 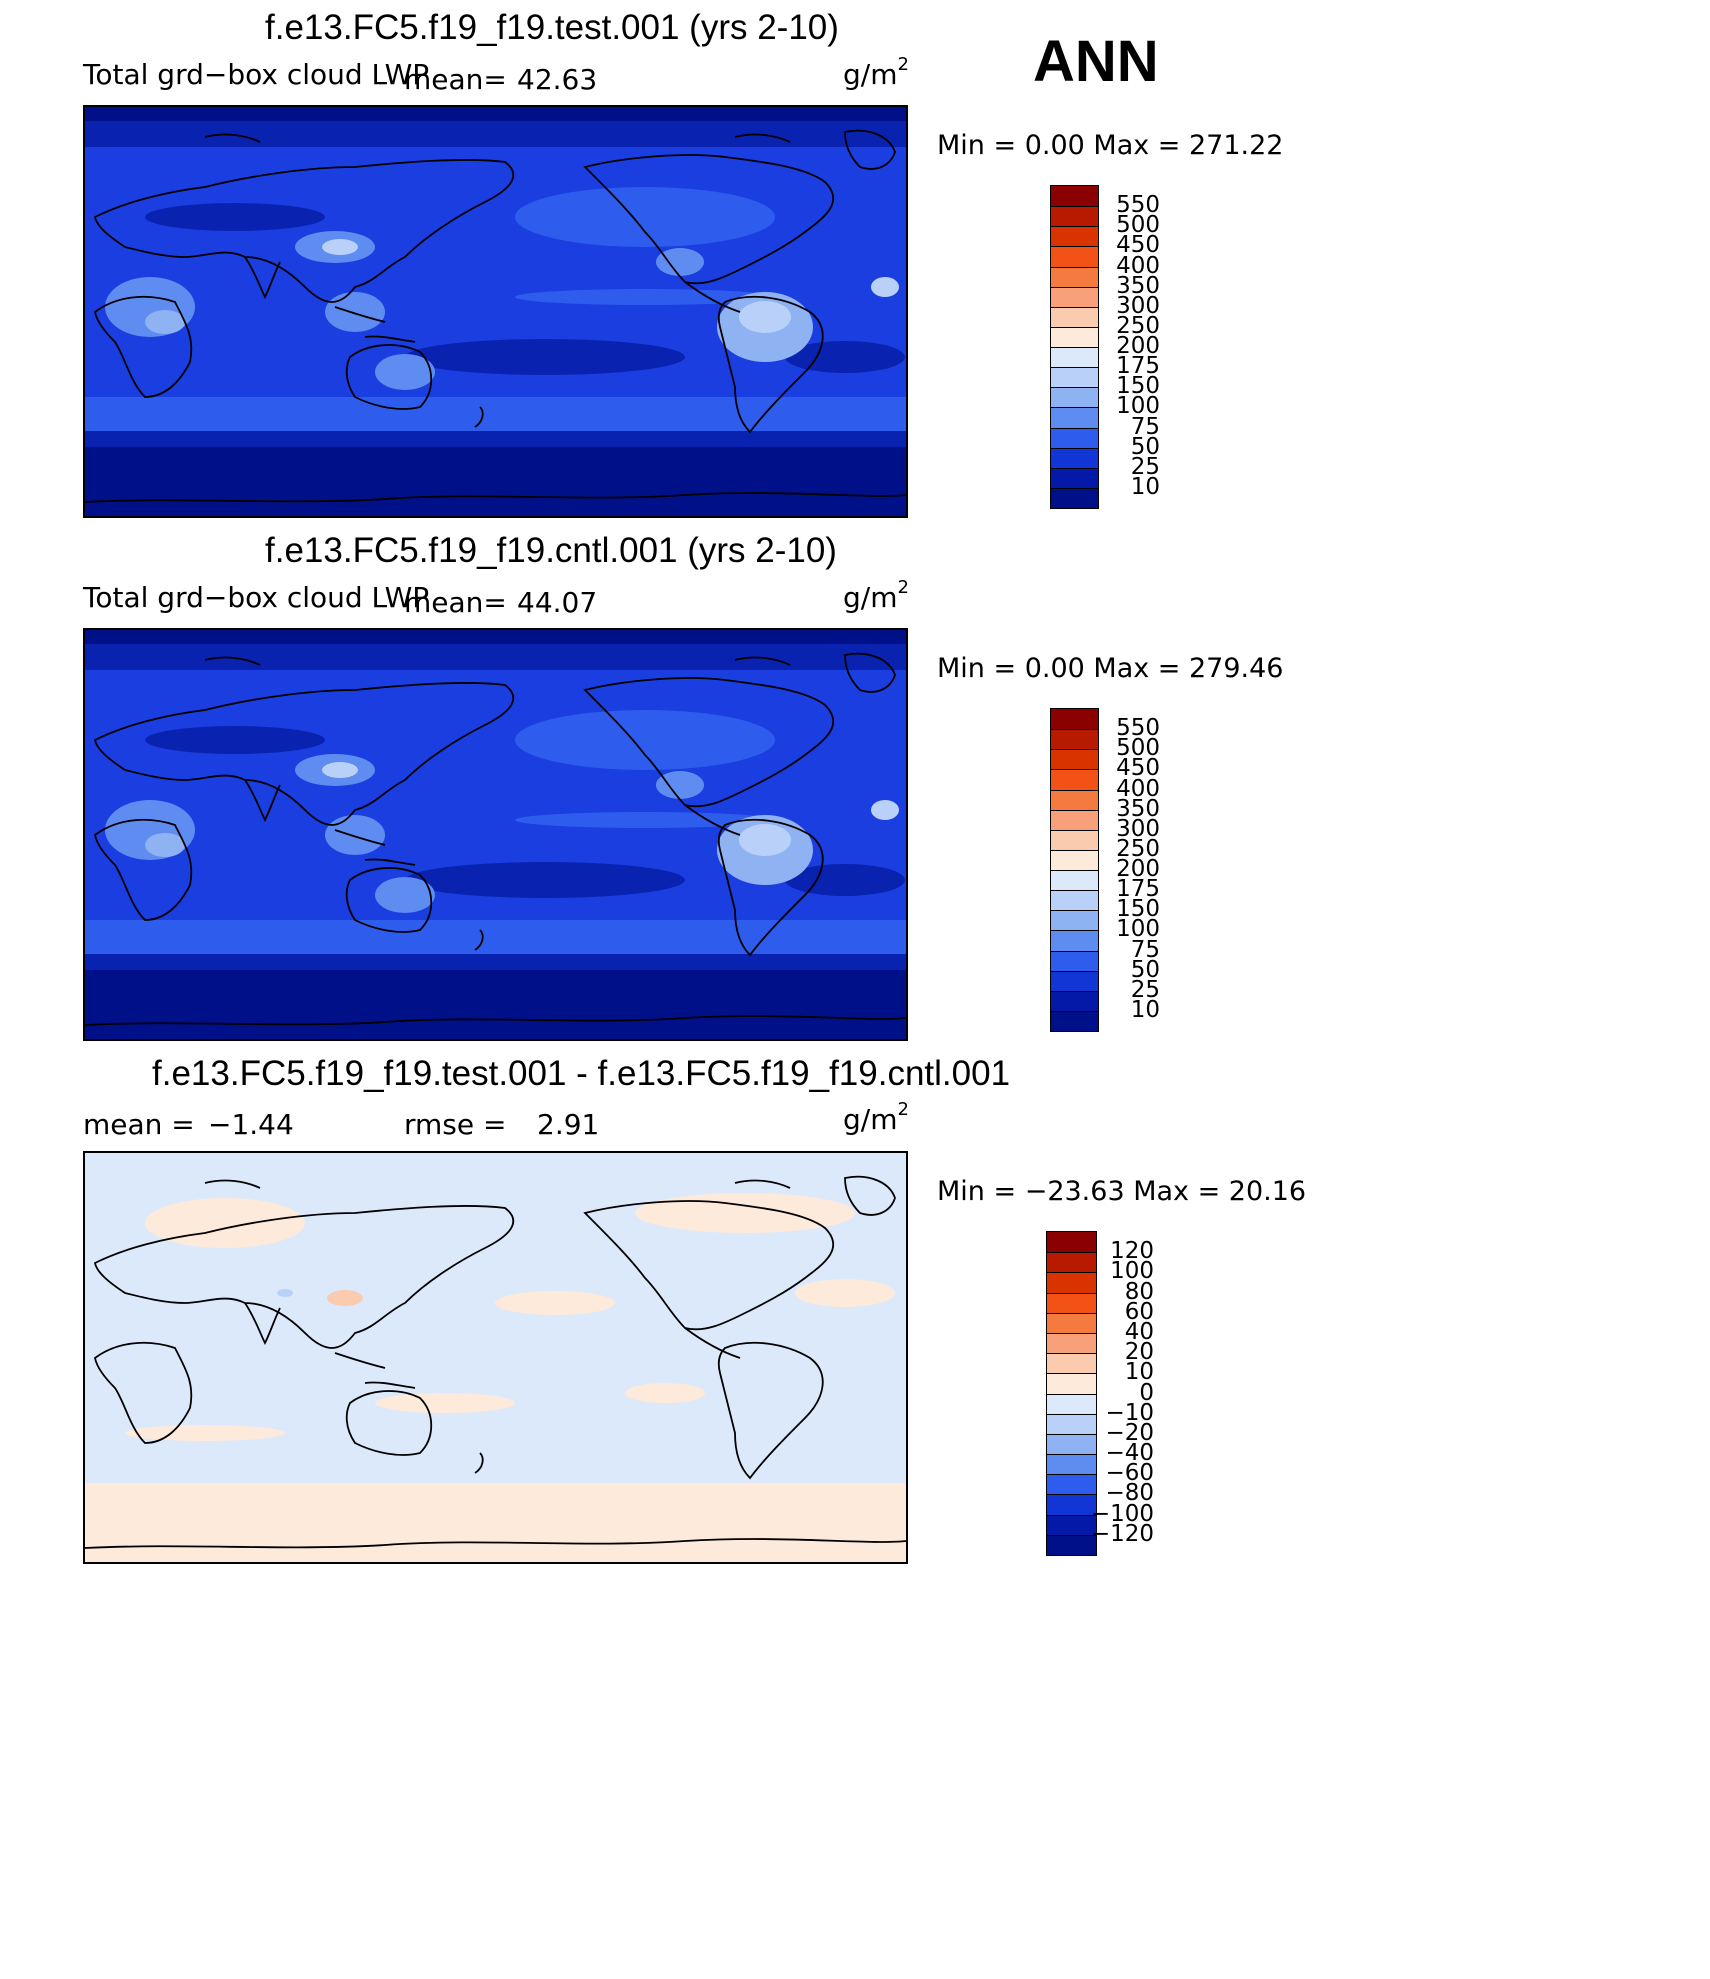 What do you see at coordinates (903, 1109) in the screenshot?
I see `panel-3-units-exp: 2` at bounding box center [903, 1109].